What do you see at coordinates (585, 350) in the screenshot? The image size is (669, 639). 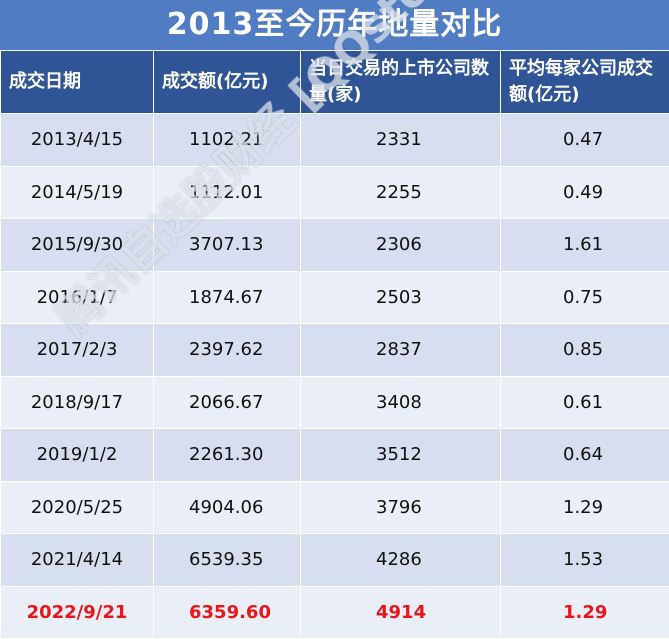 I see `table-cell: 0.85` at bounding box center [585, 350].